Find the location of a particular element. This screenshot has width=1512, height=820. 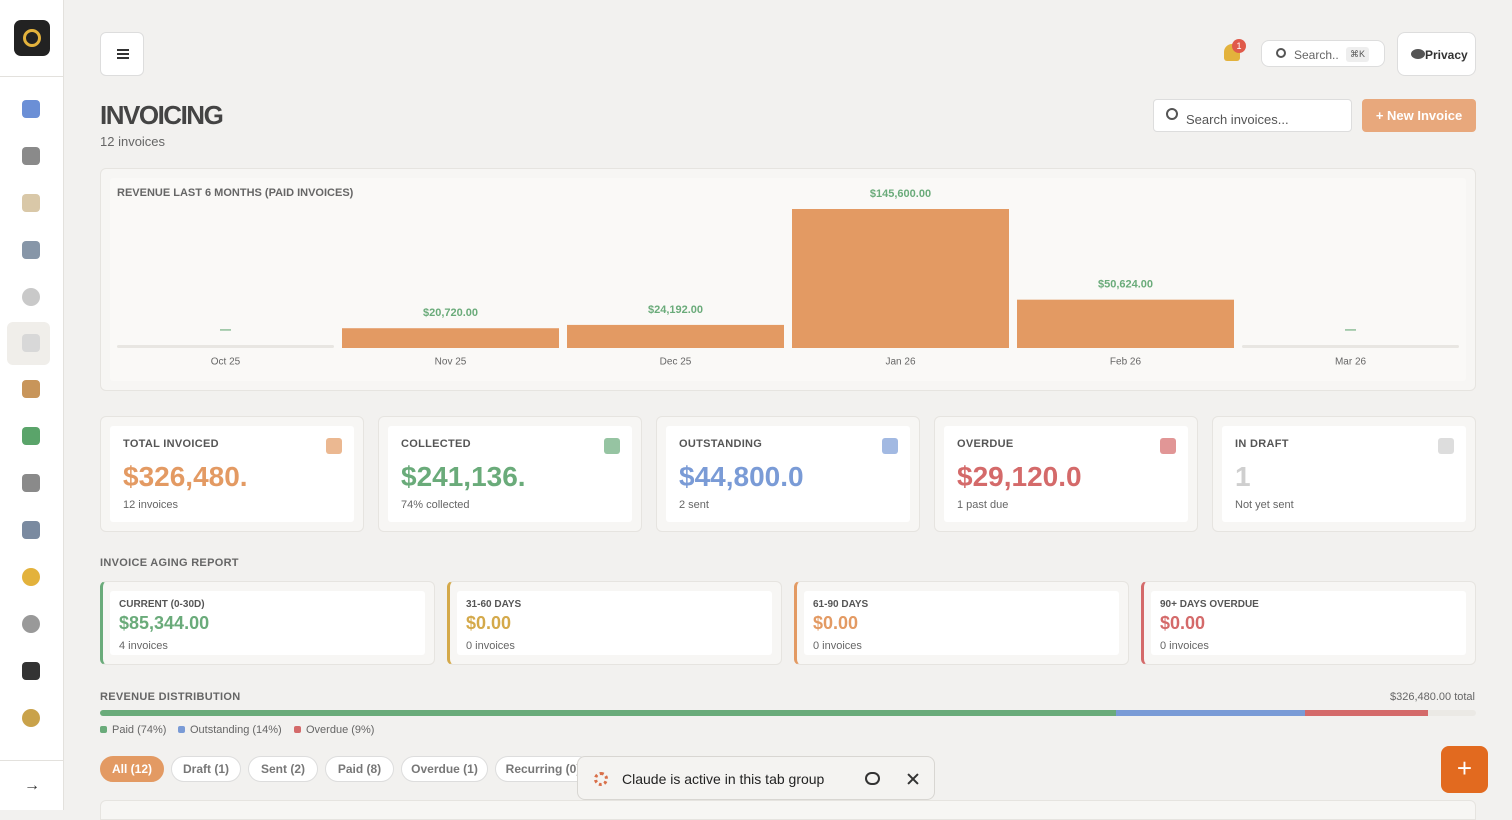

section-title: INVOICE AGING REPORT is located at coordinates (169, 563).